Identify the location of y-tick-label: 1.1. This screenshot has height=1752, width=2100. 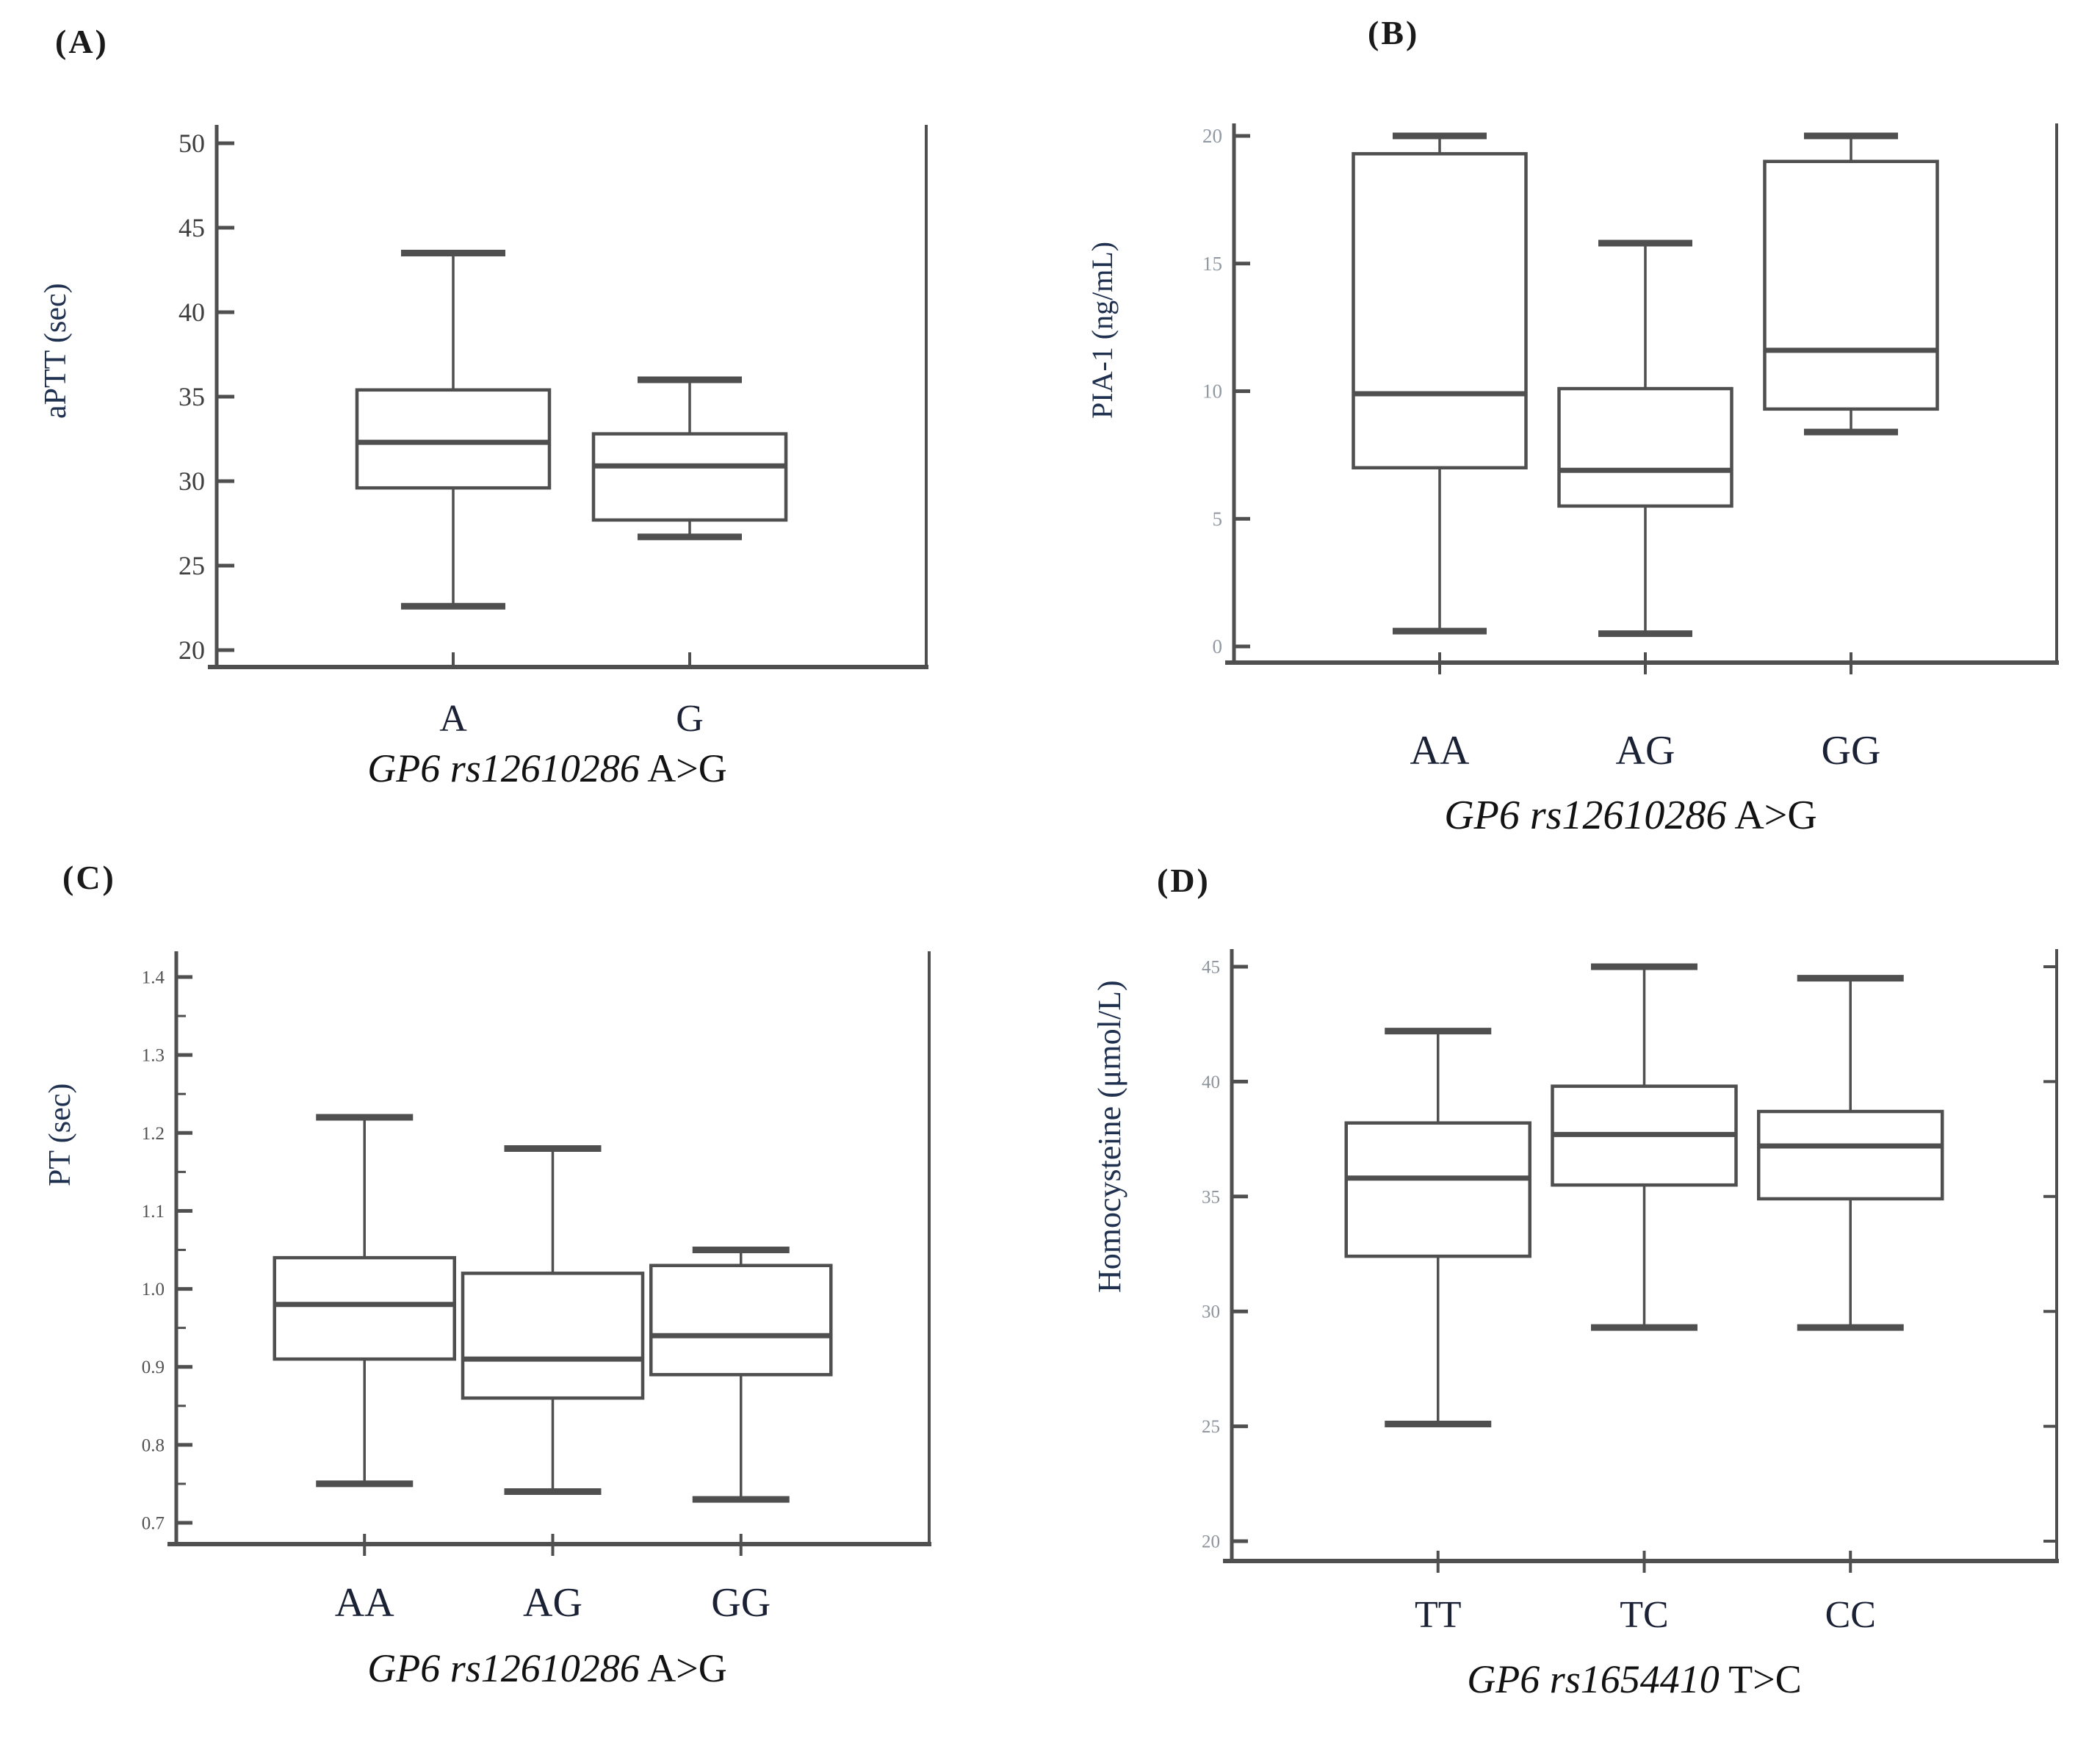
(153, 1212).